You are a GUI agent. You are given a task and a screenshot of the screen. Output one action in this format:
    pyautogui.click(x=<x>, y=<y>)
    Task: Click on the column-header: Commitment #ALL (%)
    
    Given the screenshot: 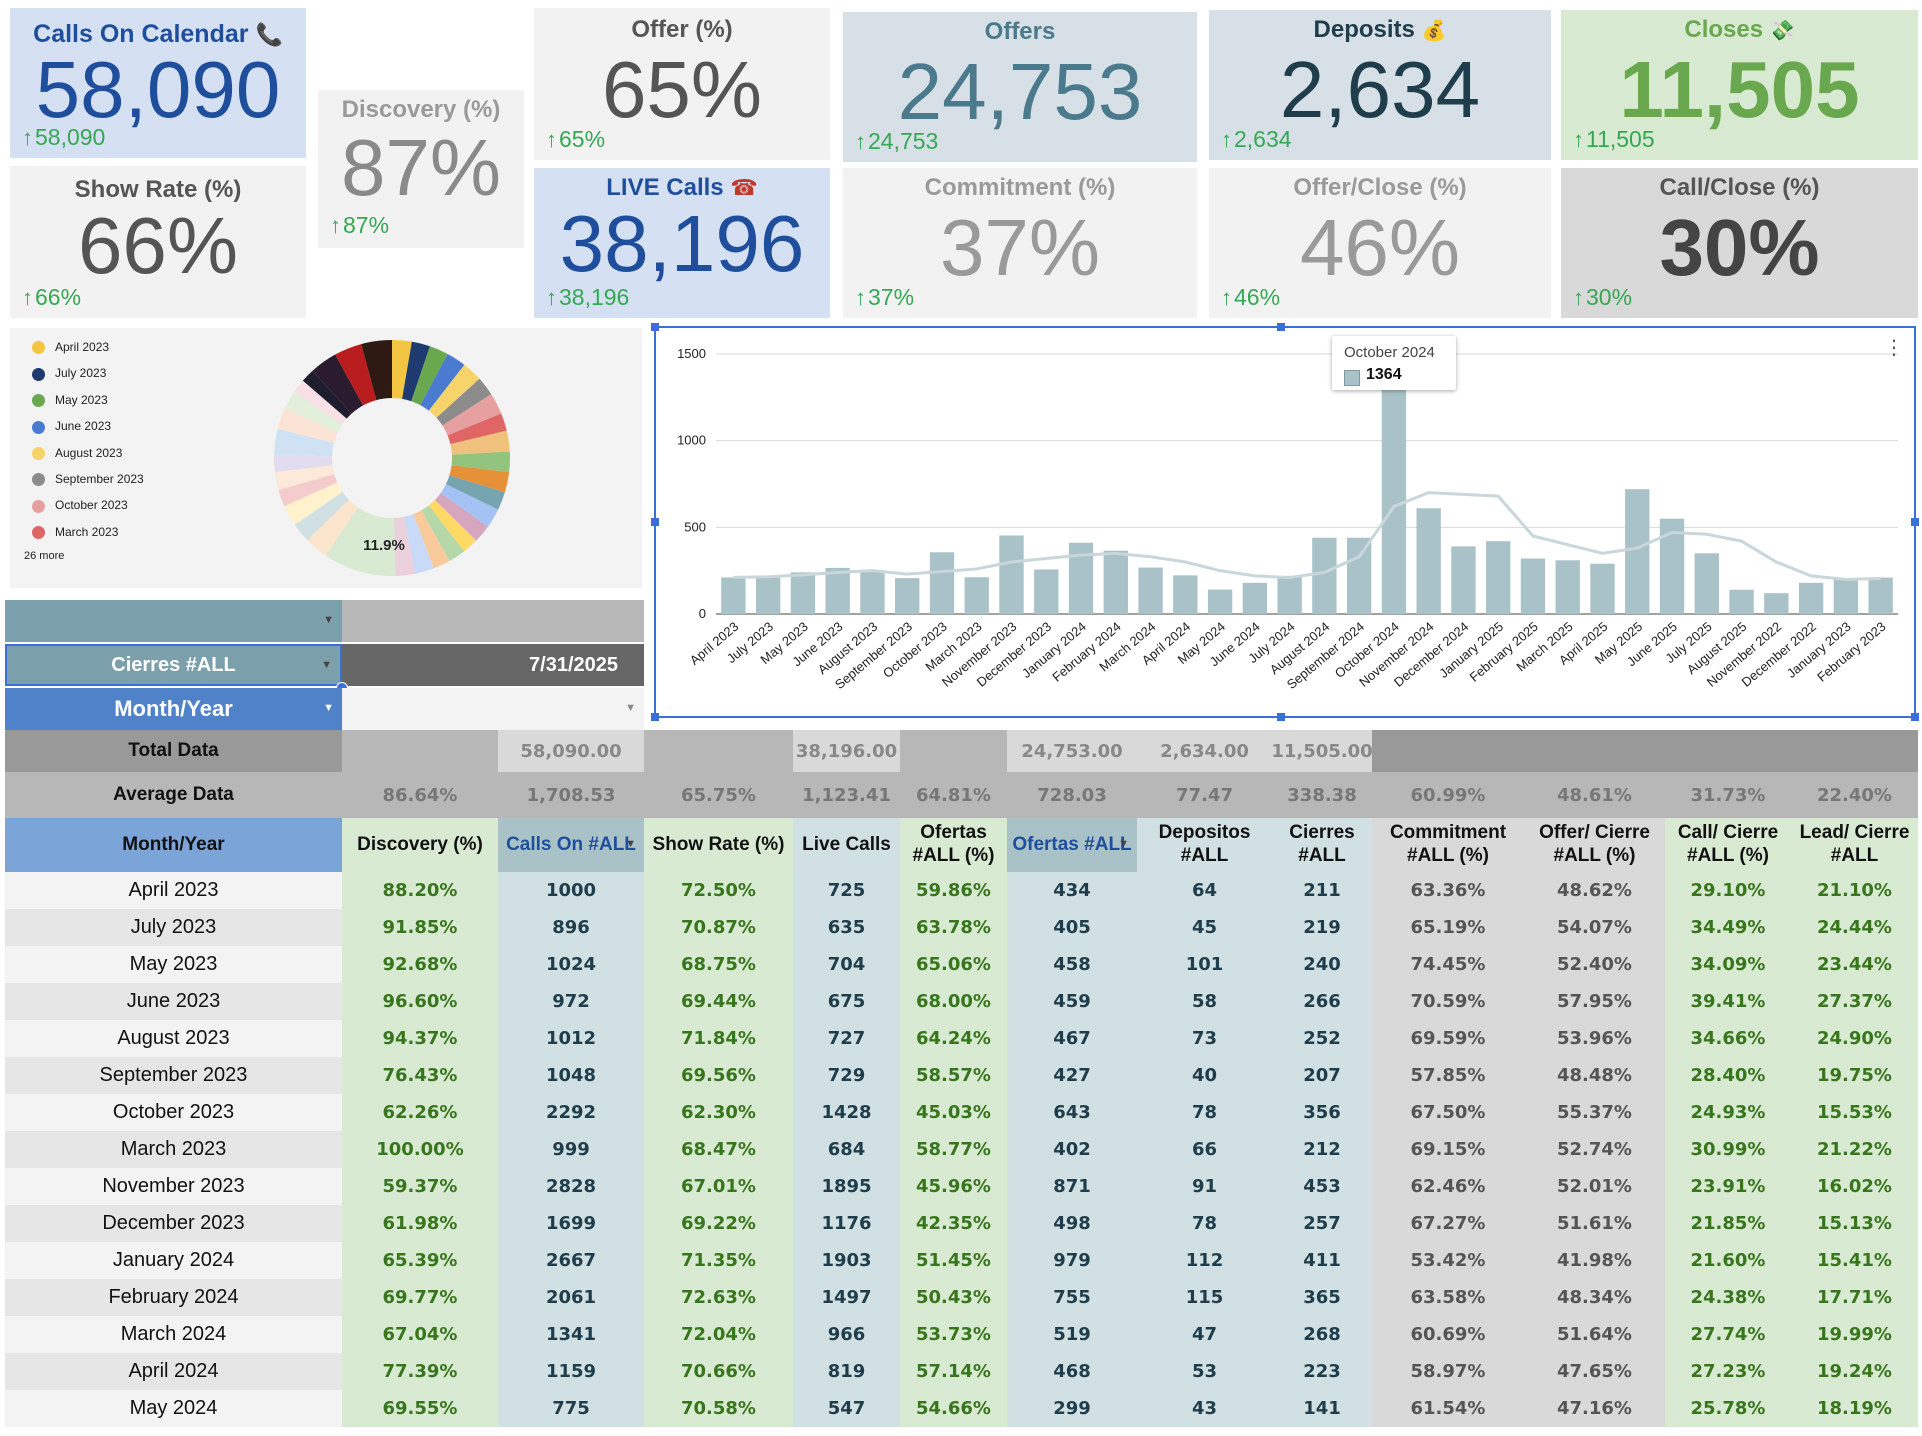 What is the action you would take?
    pyautogui.click(x=1448, y=845)
    